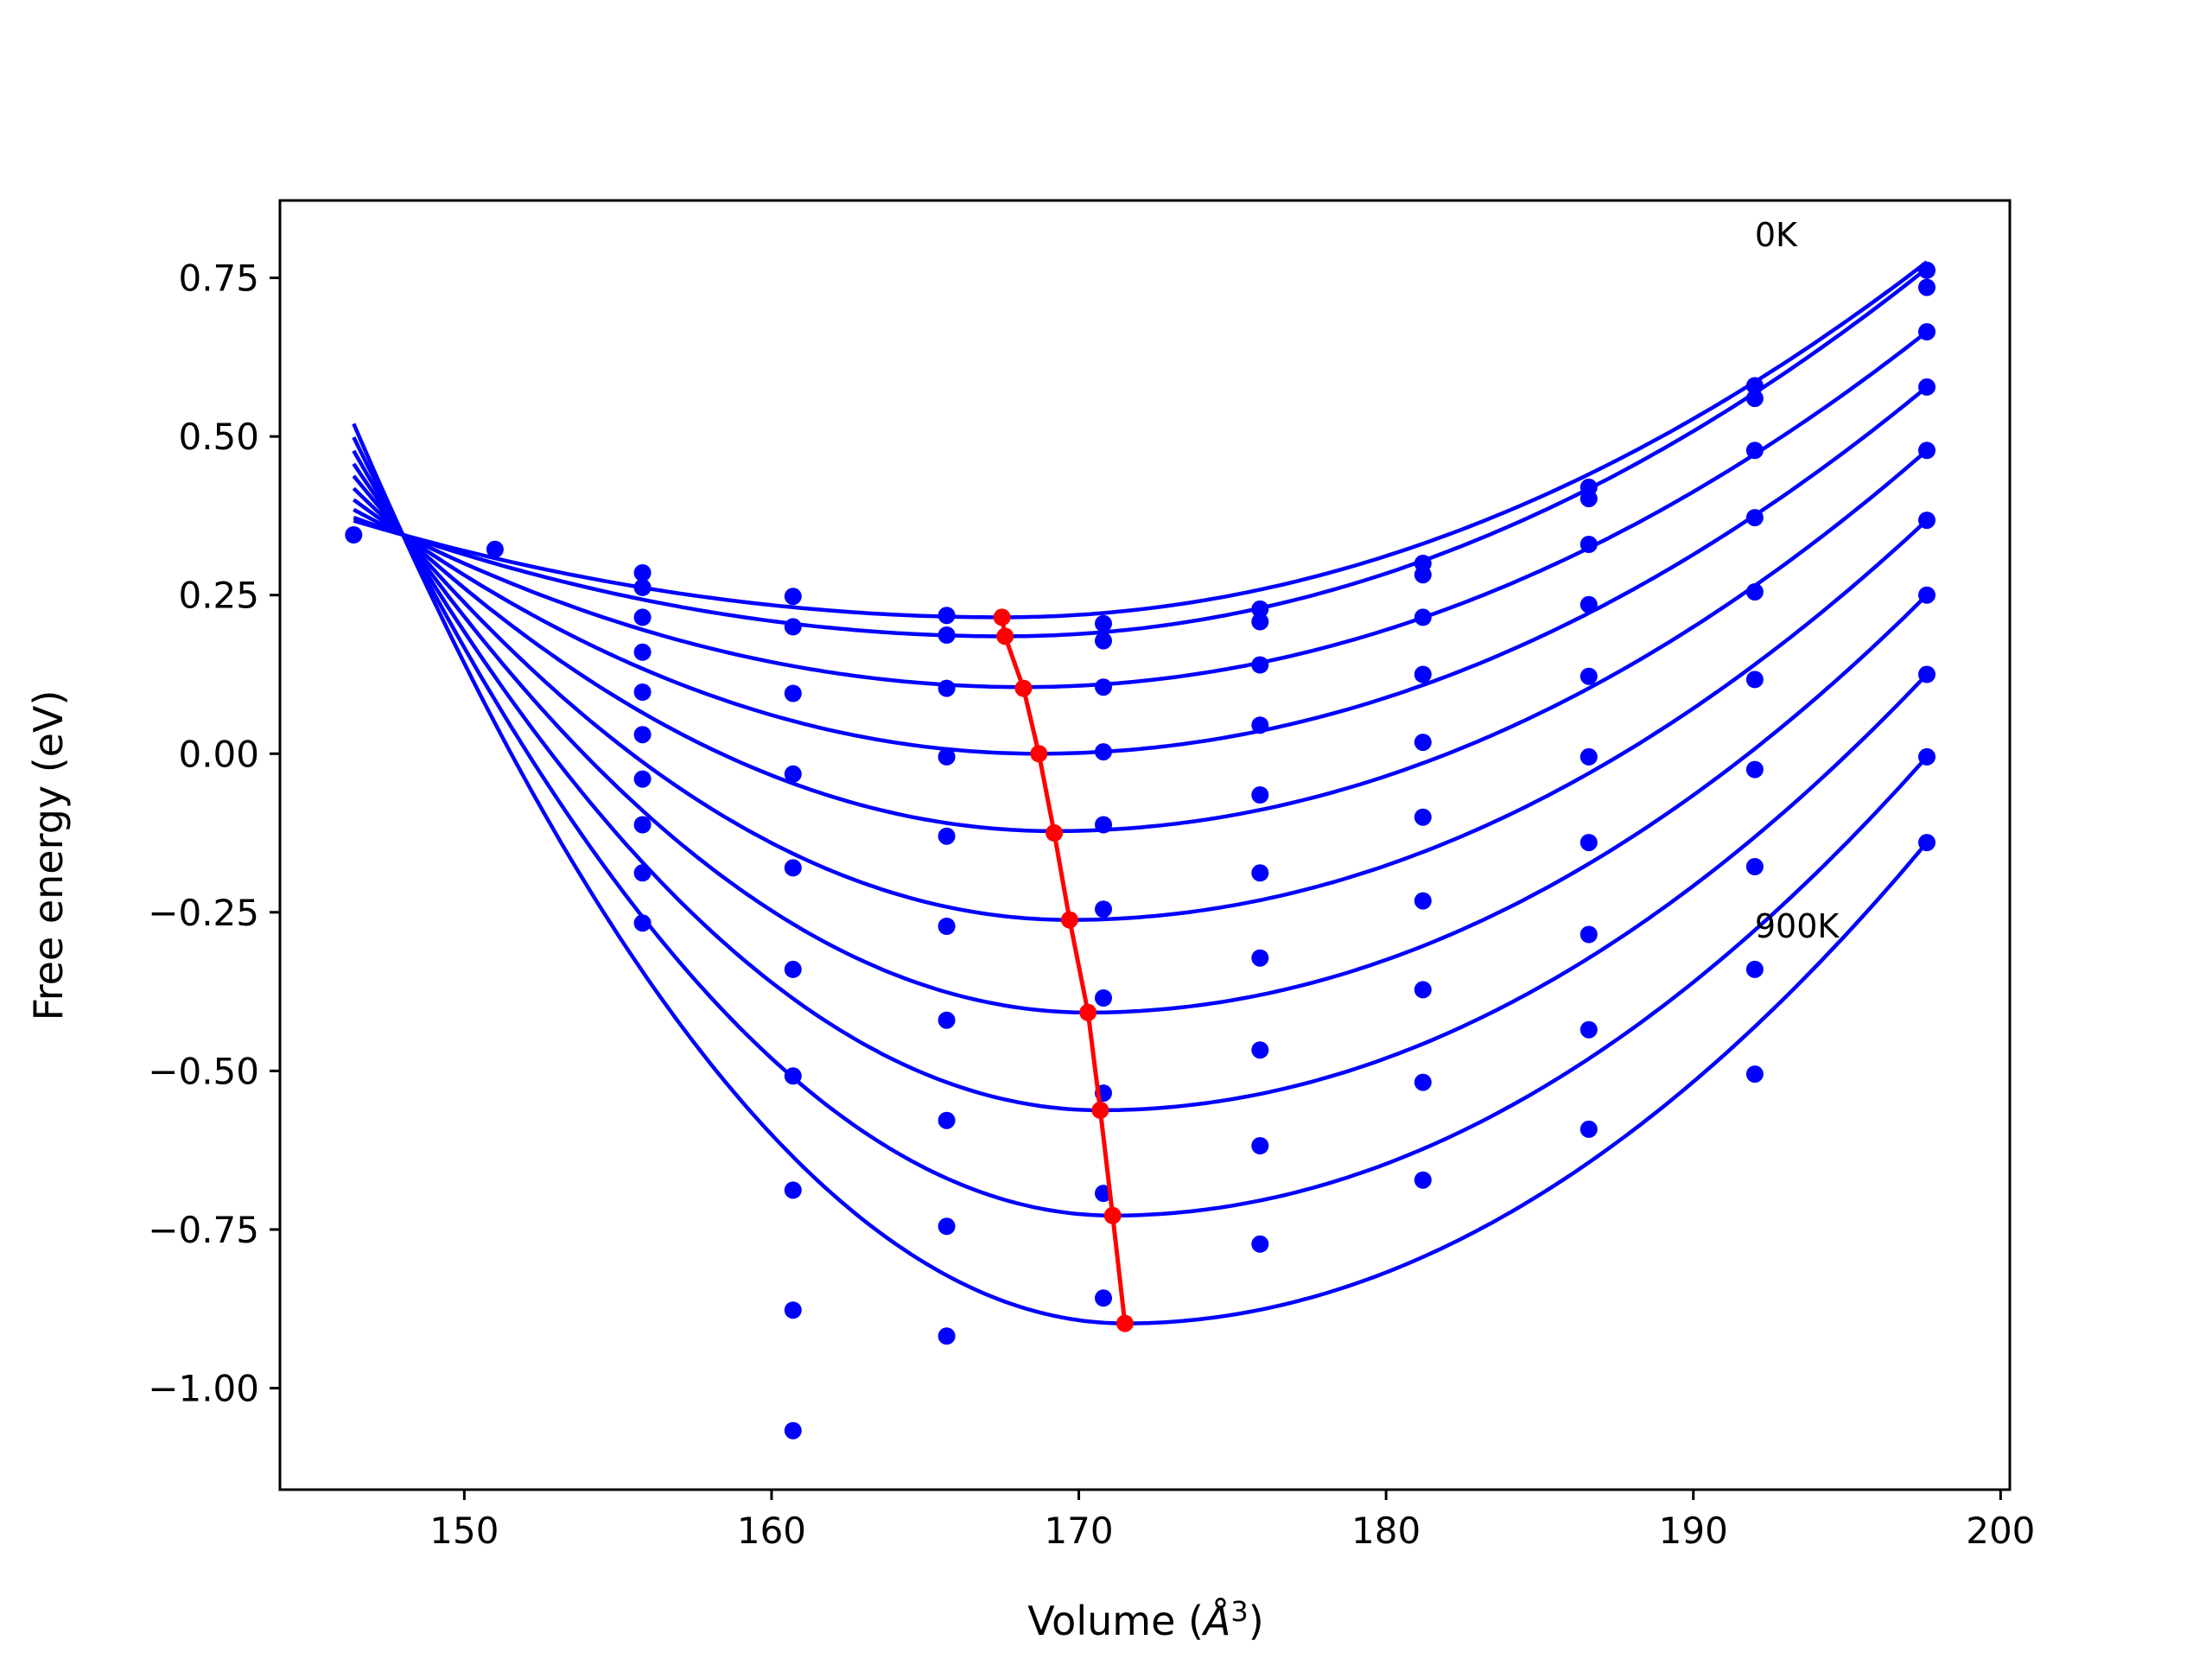  Describe the element at coordinates (218, 278) in the screenshot. I see `y-tick-label: 0.75` at that location.